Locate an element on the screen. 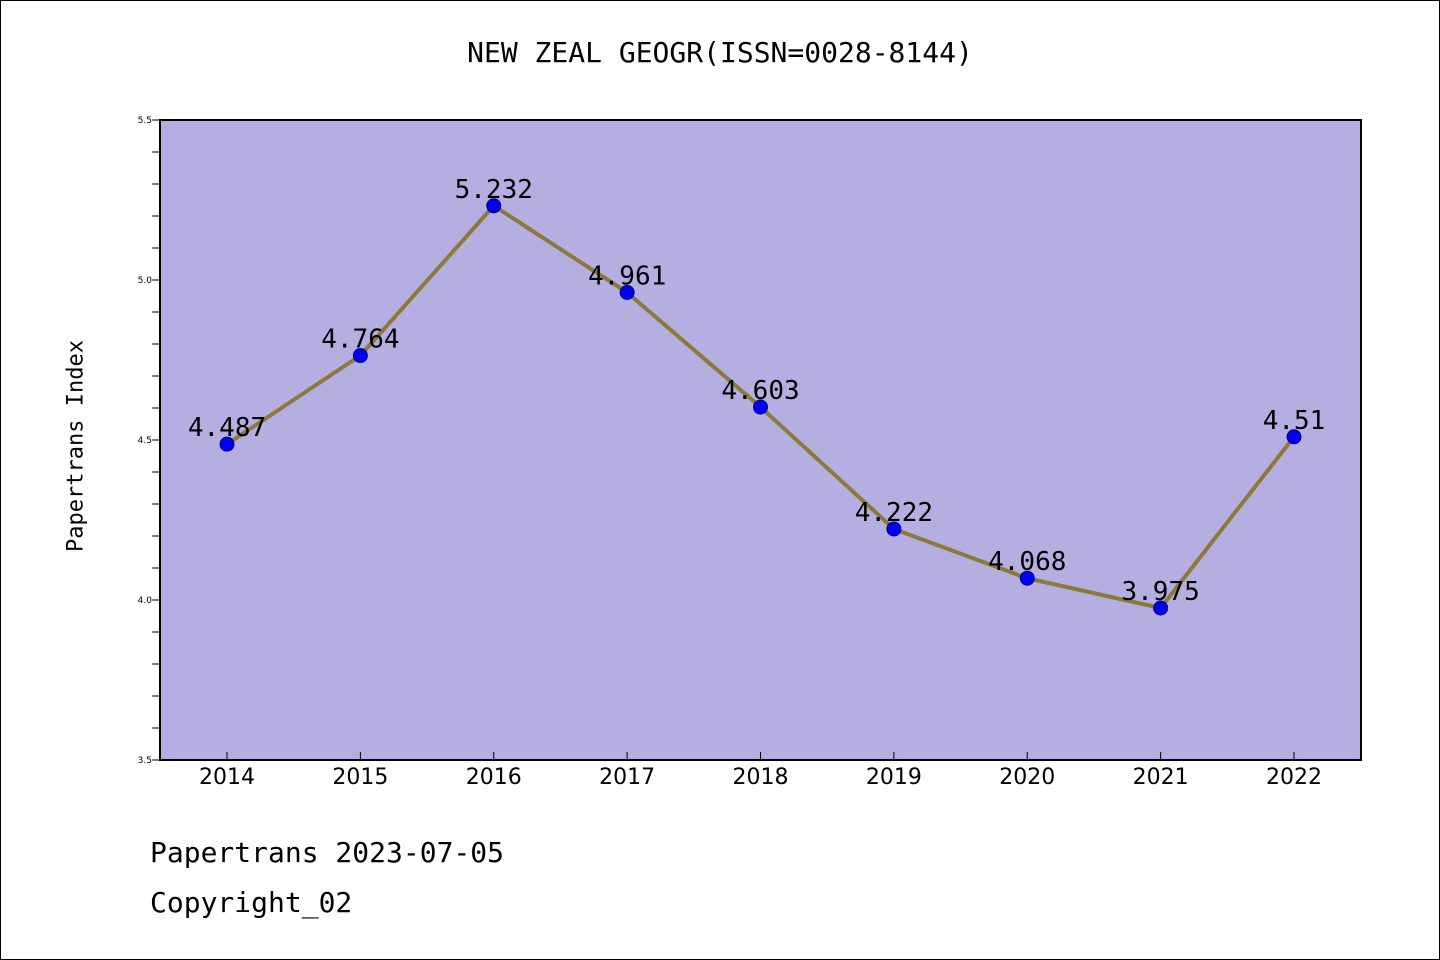  data-label: 4.764 is located at coordinates (360, 340).